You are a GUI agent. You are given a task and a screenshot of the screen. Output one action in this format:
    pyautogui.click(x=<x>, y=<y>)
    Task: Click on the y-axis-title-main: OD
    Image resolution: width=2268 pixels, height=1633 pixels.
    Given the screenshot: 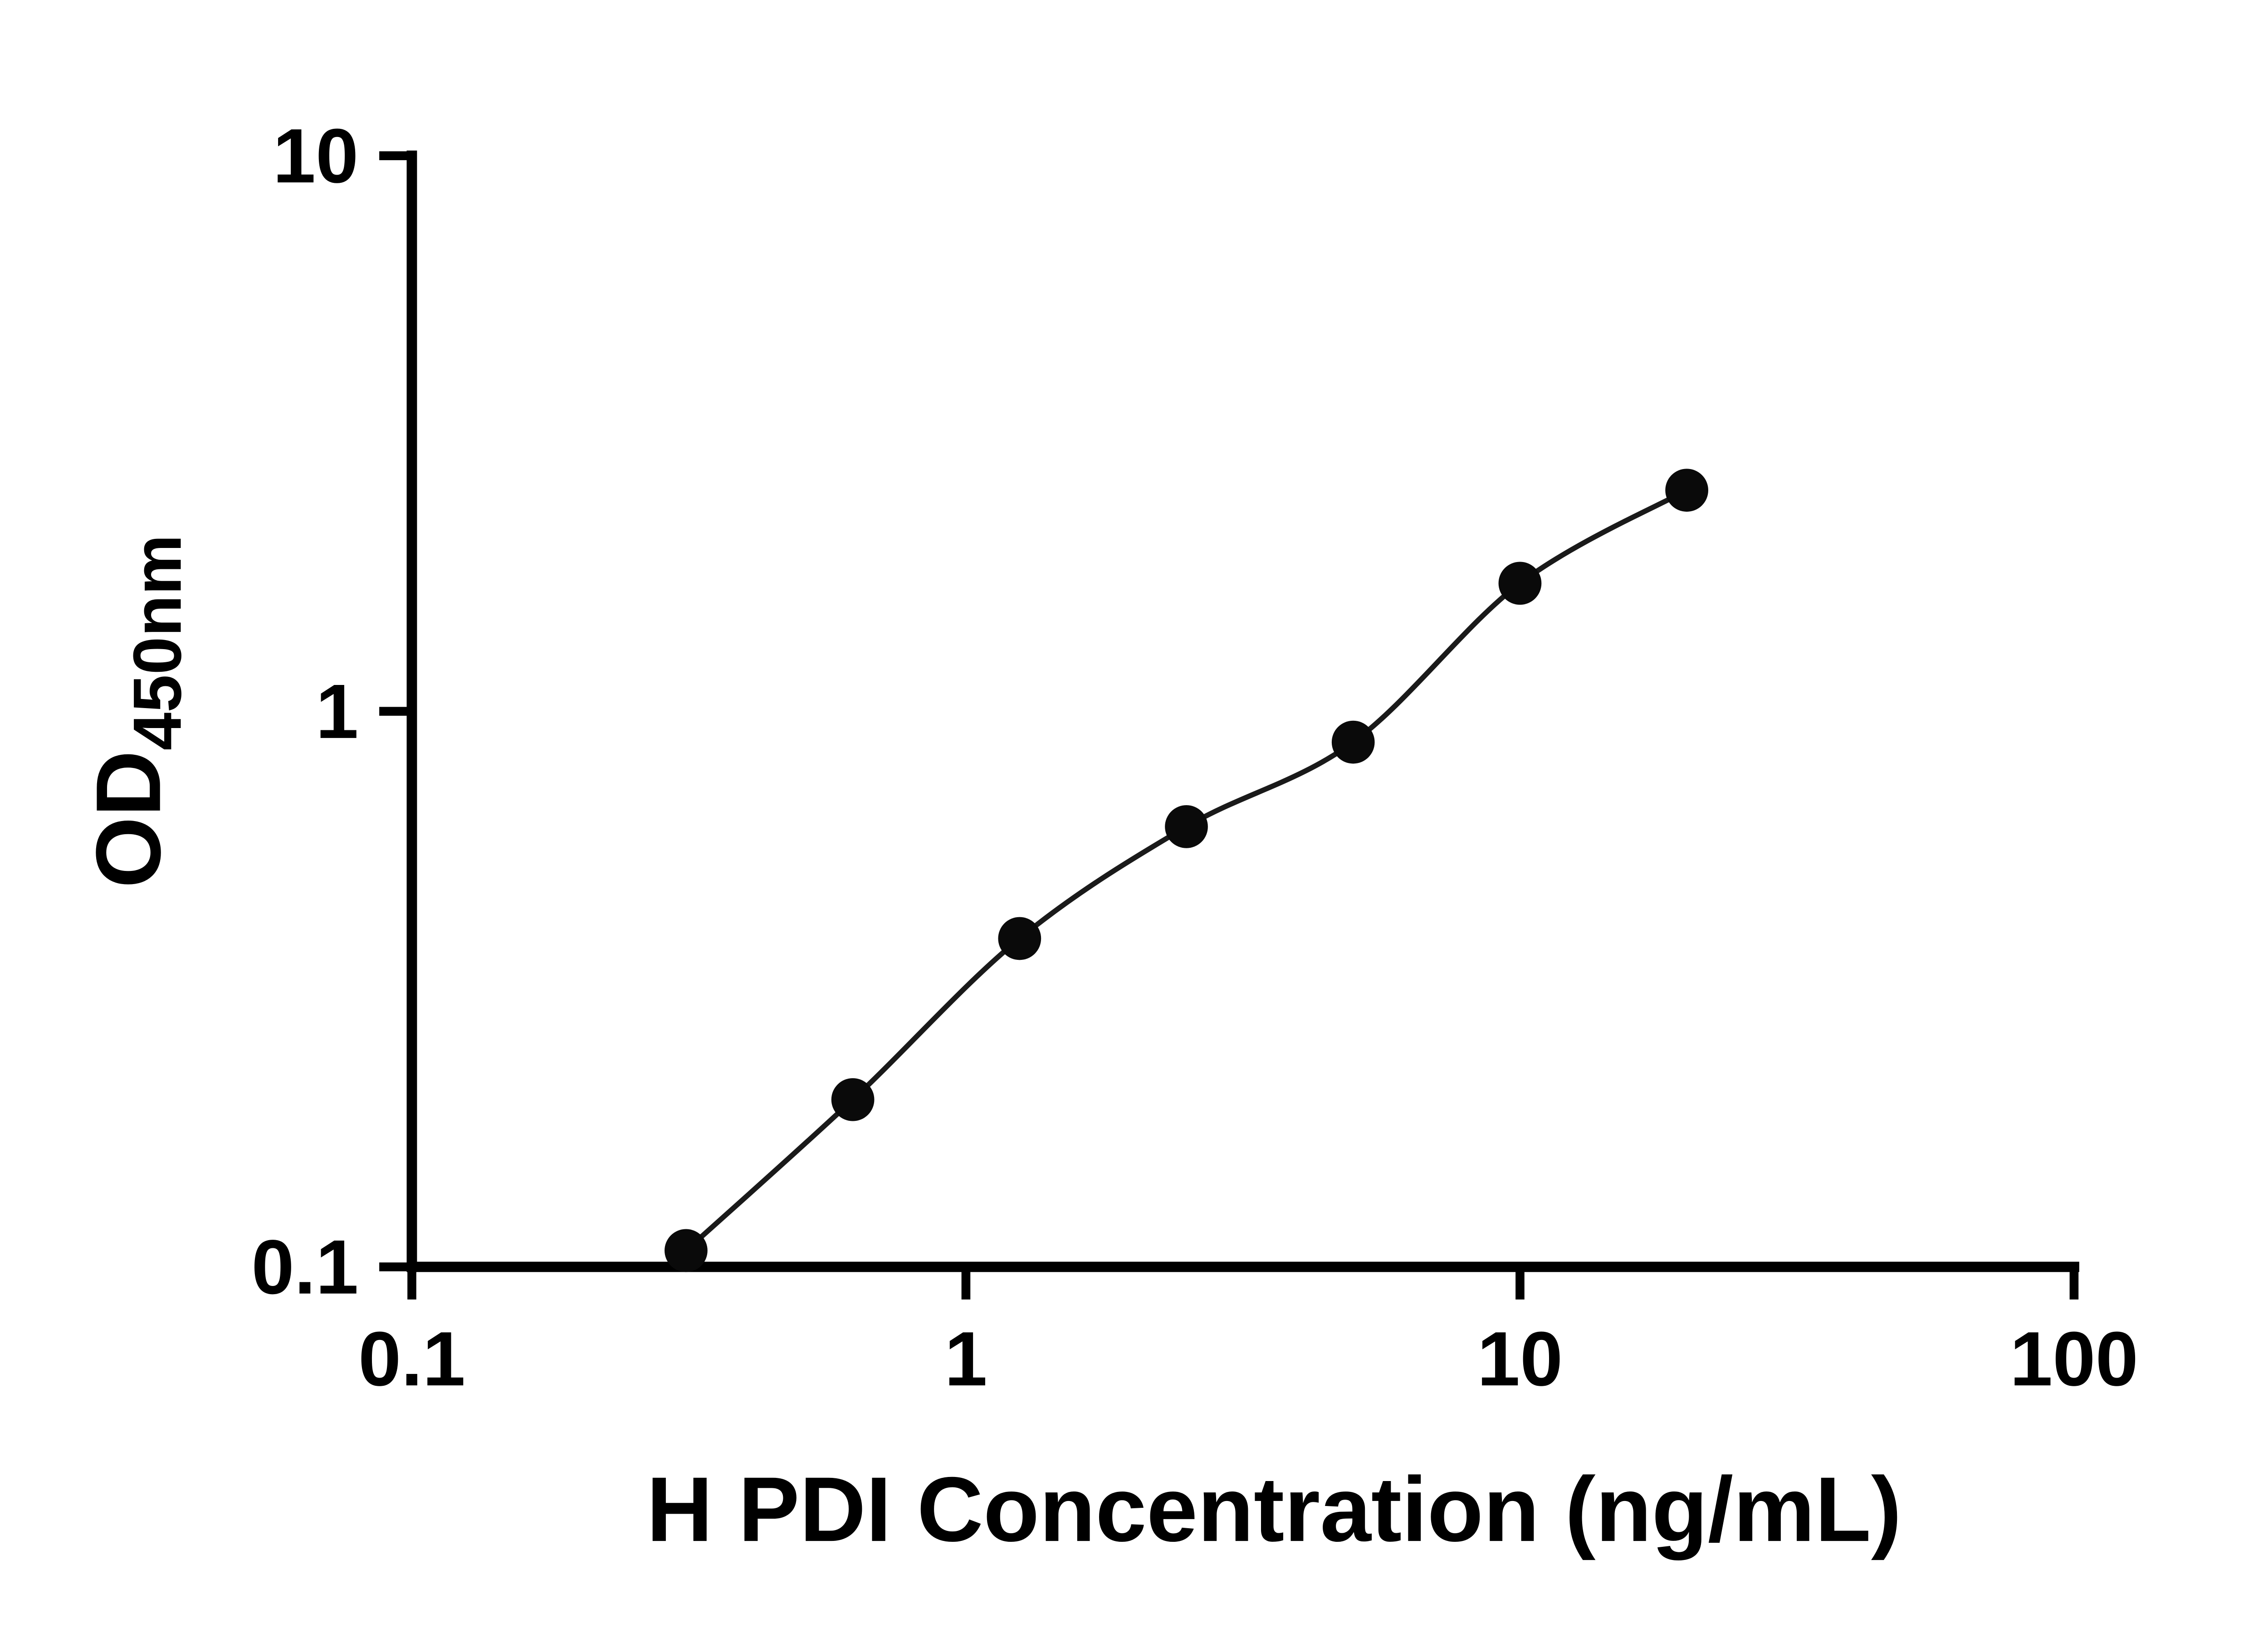 What is the action you would take?
    pyautogui.click(x=129, y=819)
    